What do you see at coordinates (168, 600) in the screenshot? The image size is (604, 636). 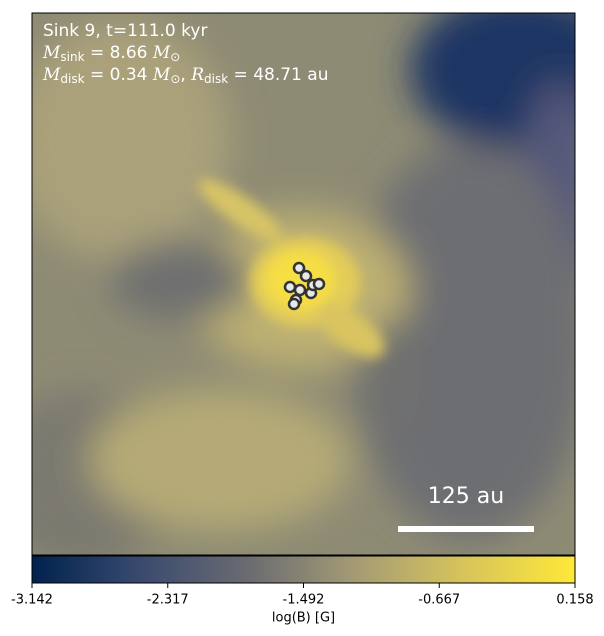 I see `colorbar-tick-label: -2.317` at bounding box center [168, 600].